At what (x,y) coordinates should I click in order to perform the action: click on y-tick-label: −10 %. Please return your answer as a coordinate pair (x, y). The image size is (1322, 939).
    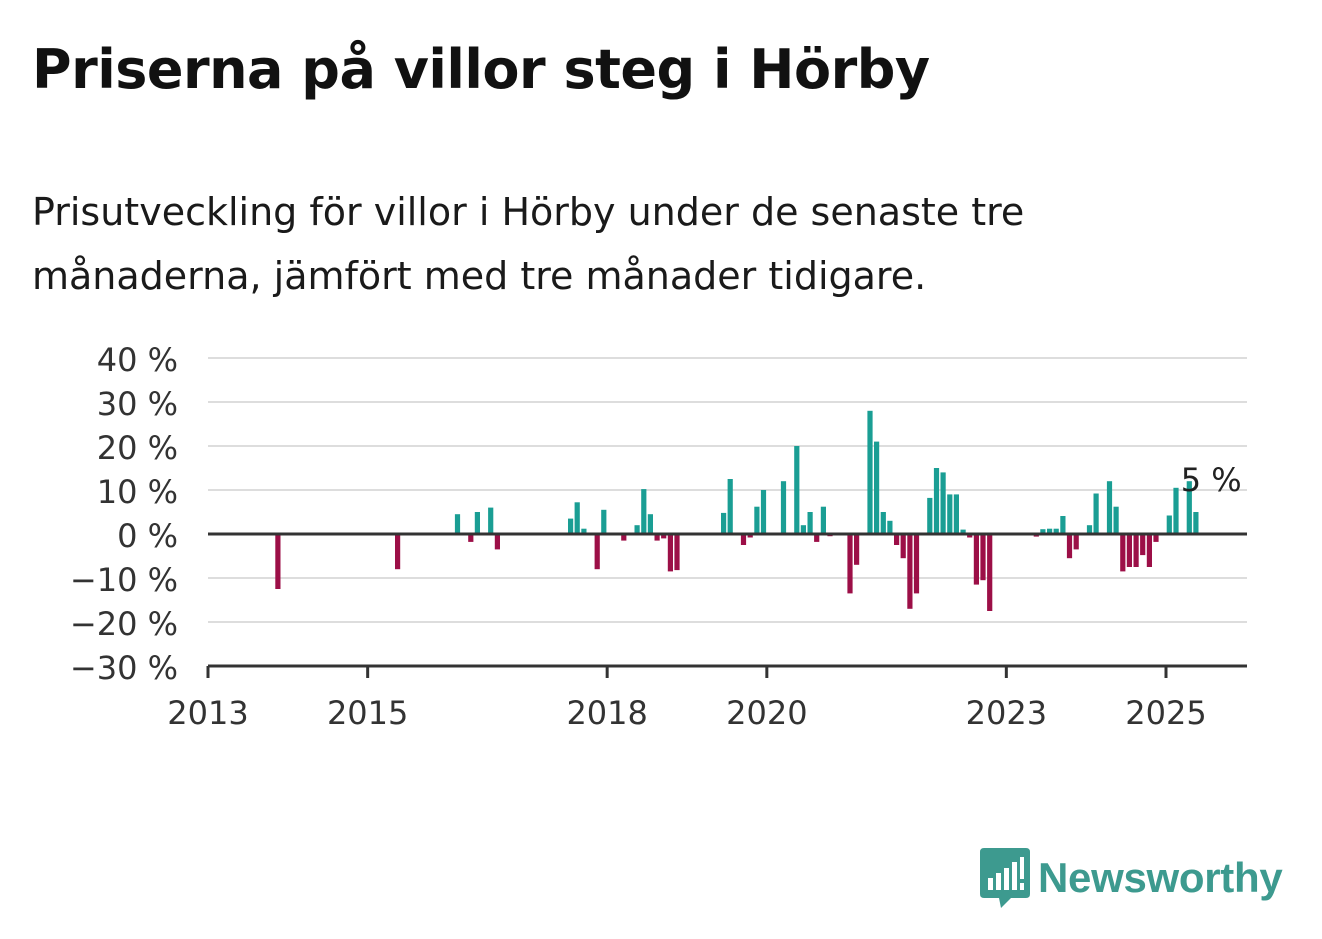
    Looking at the image, I should click on (124, 580).